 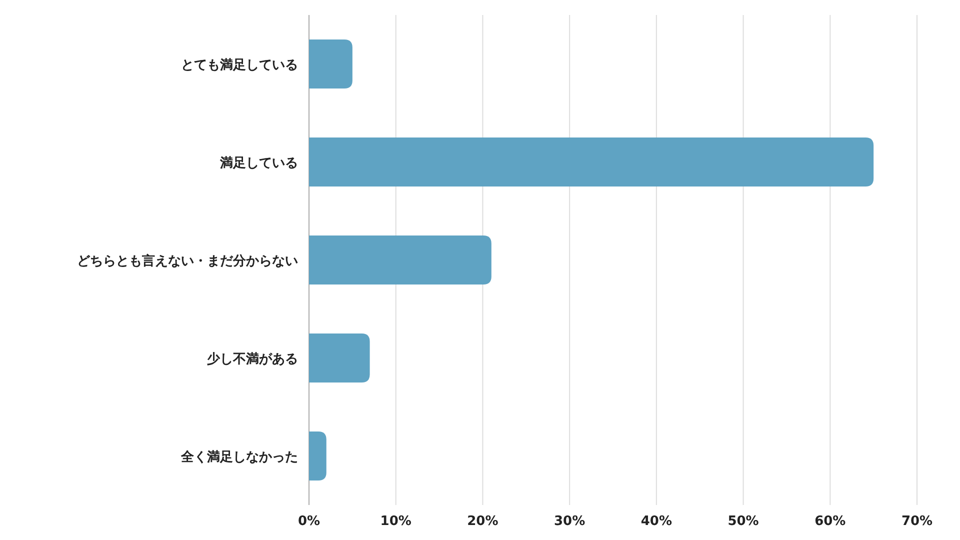 What do you see at coordinates (309, 521) in the screenshot?
I see `x-tick-label: 0%` at bounding box center [309, 521].